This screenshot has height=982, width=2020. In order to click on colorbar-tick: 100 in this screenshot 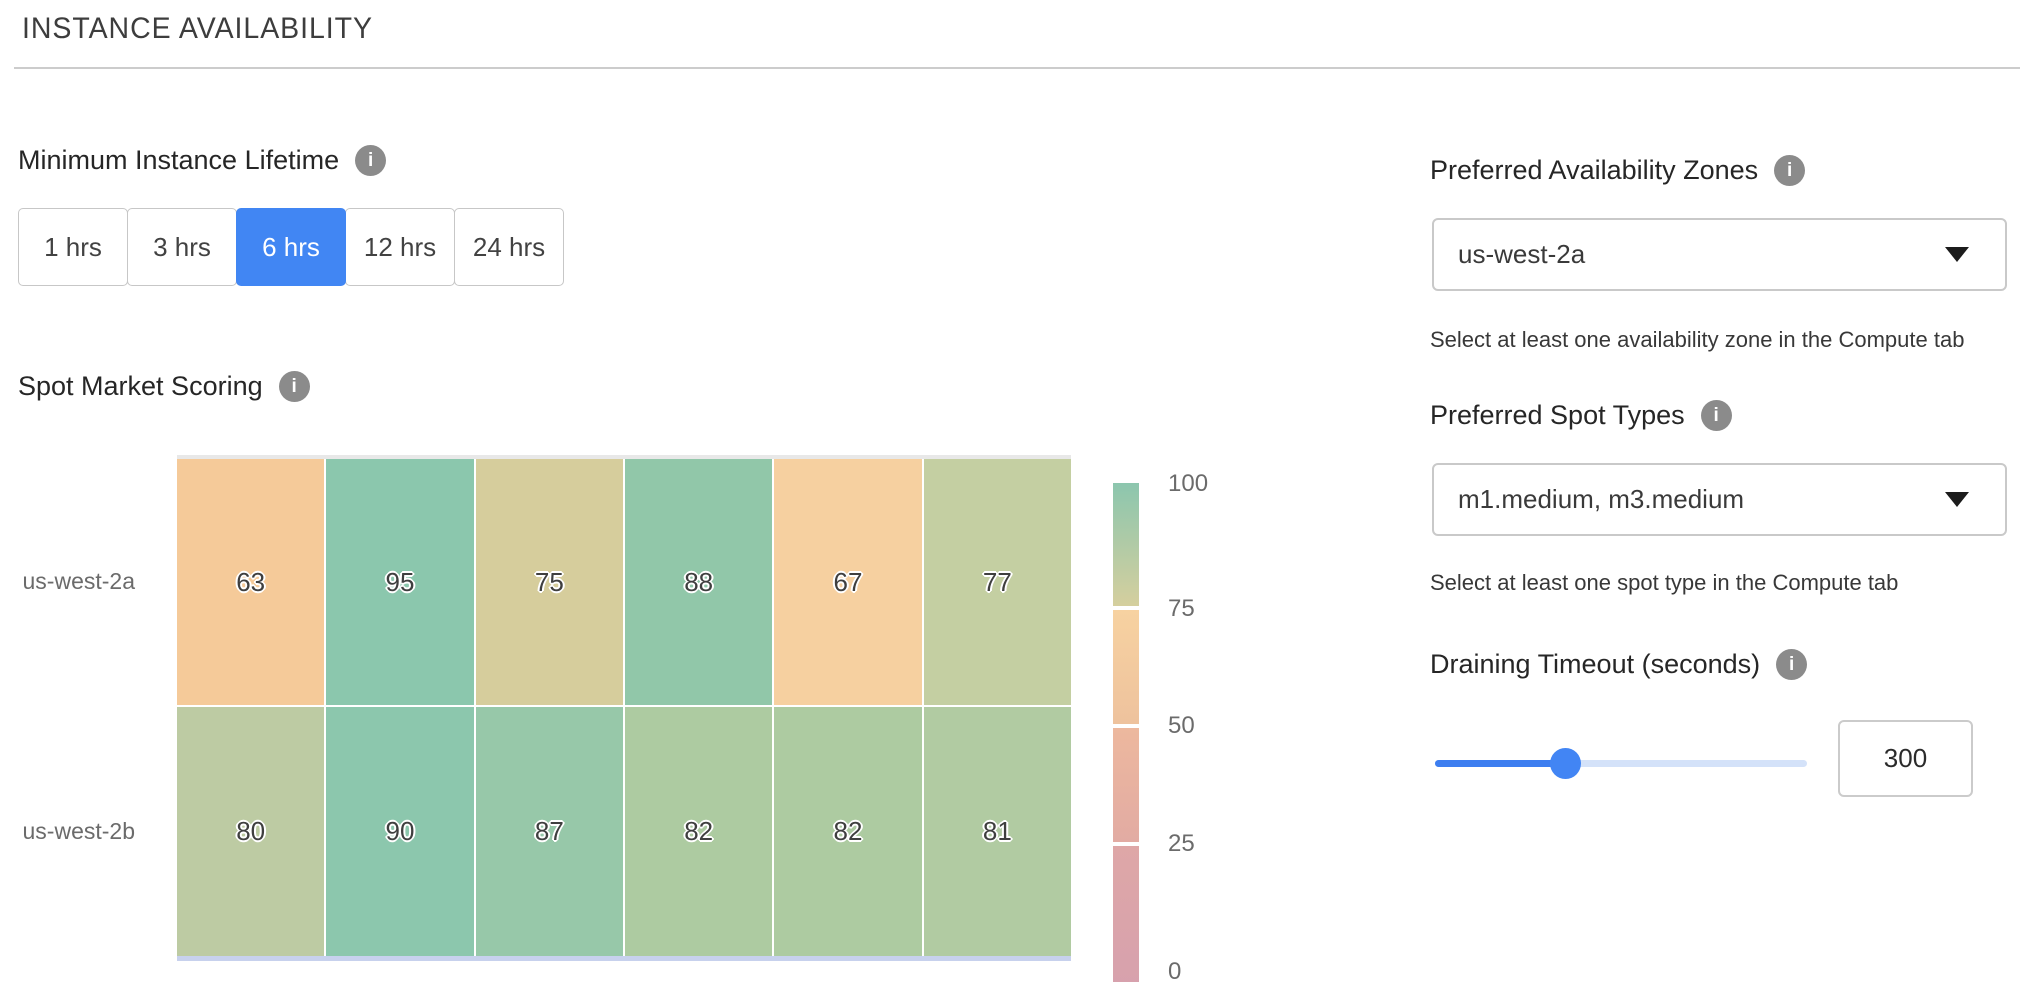, I will do `click(1188, 483)`.